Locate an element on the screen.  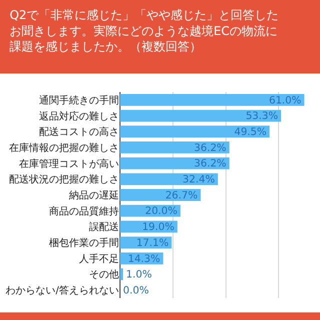
y-tick-label: 在庫管理コストが高い is located at coordinates (69, 164).